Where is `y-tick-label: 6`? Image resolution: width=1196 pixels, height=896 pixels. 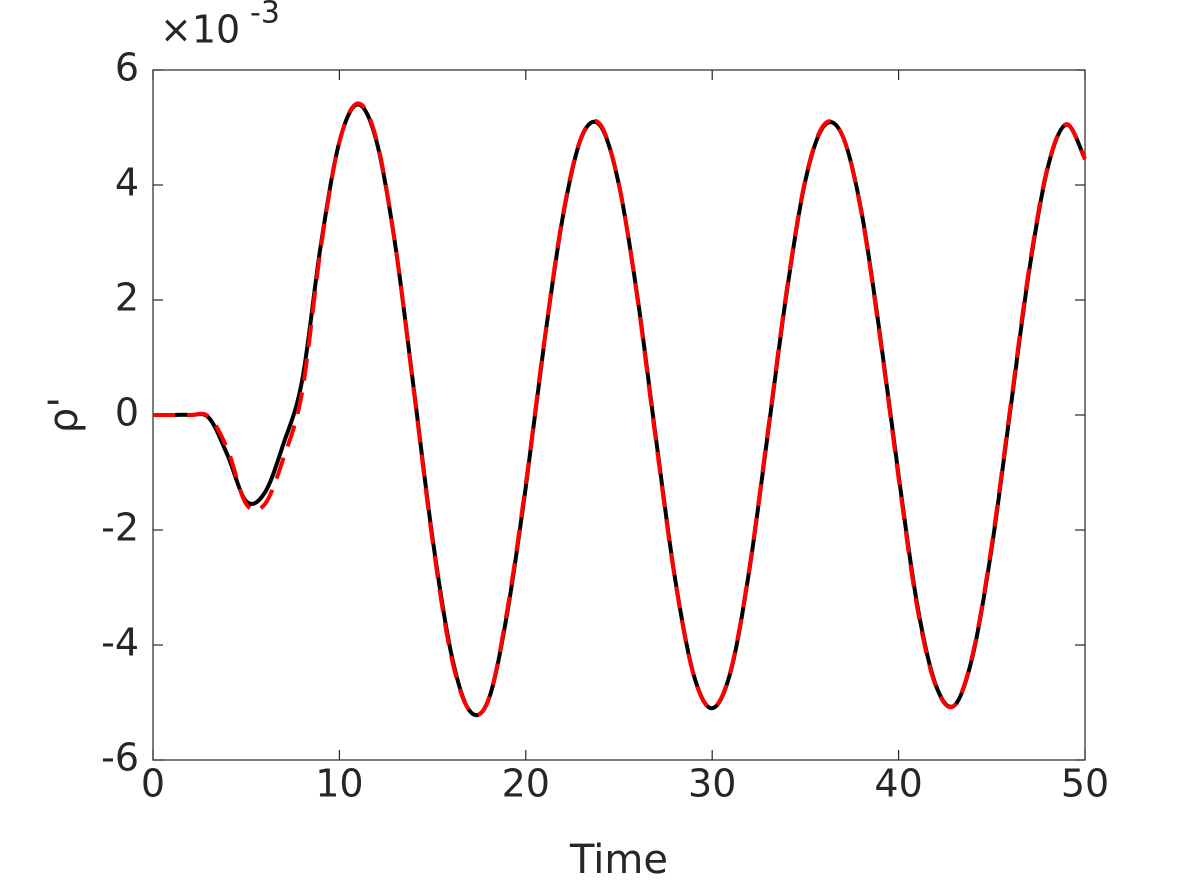
y-tick-label: 6 is located at coordinates (127, 68).